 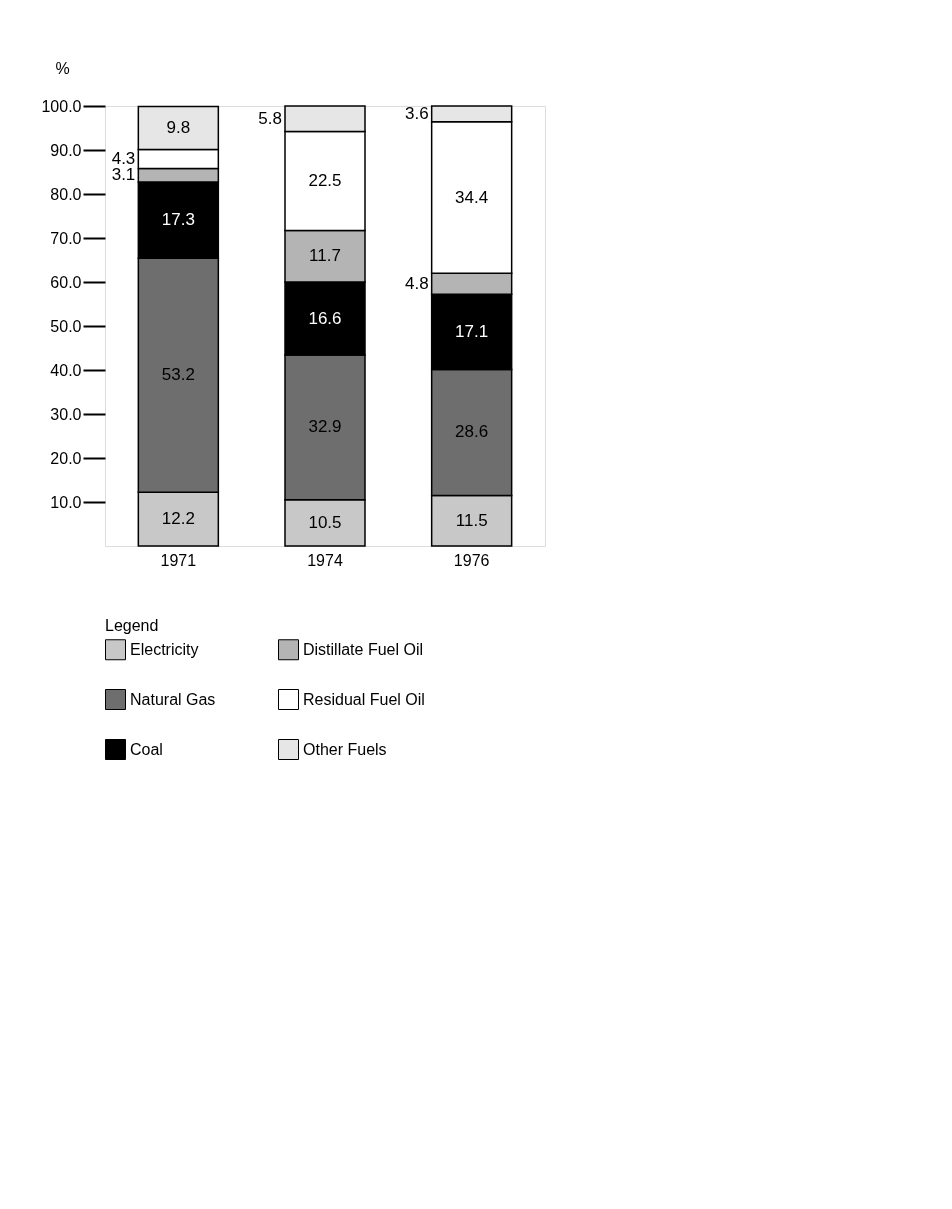 I want to click on y-tick-label: 30.0, so click(x=66, y=414).